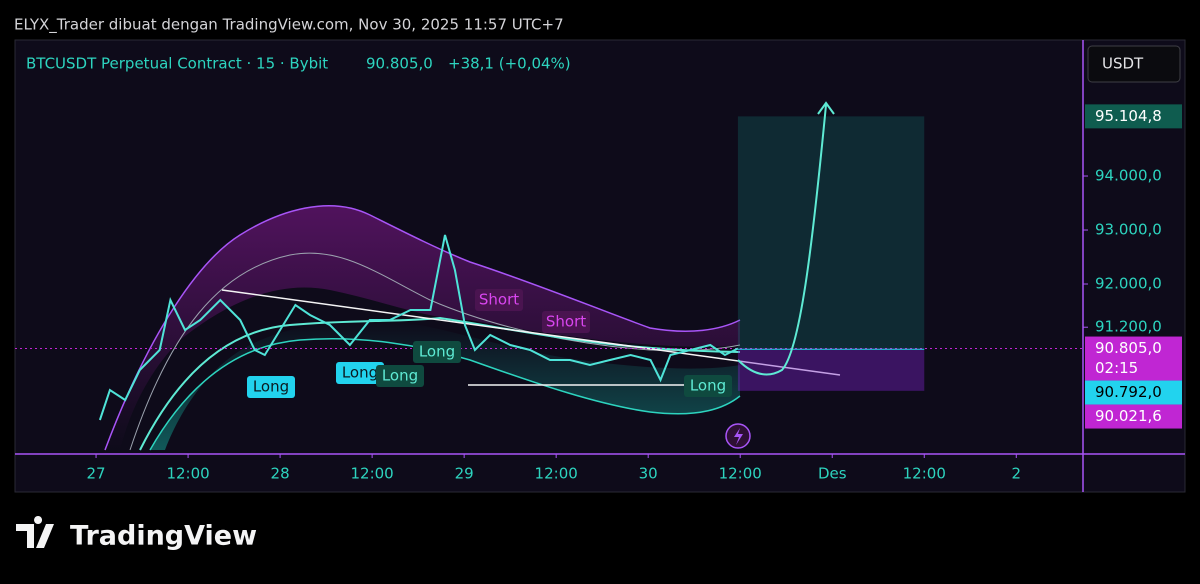 Image resolution: width=1200 pixels, height=584 pixels. I want to click on currency-button, so click(1134, 64).